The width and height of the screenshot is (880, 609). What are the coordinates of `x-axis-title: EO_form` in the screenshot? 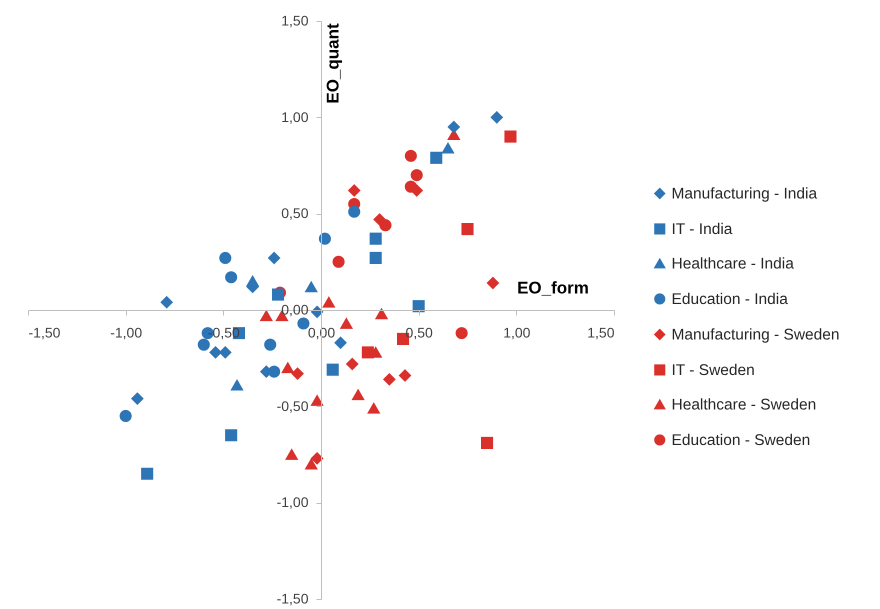 It's located at (553, 288).